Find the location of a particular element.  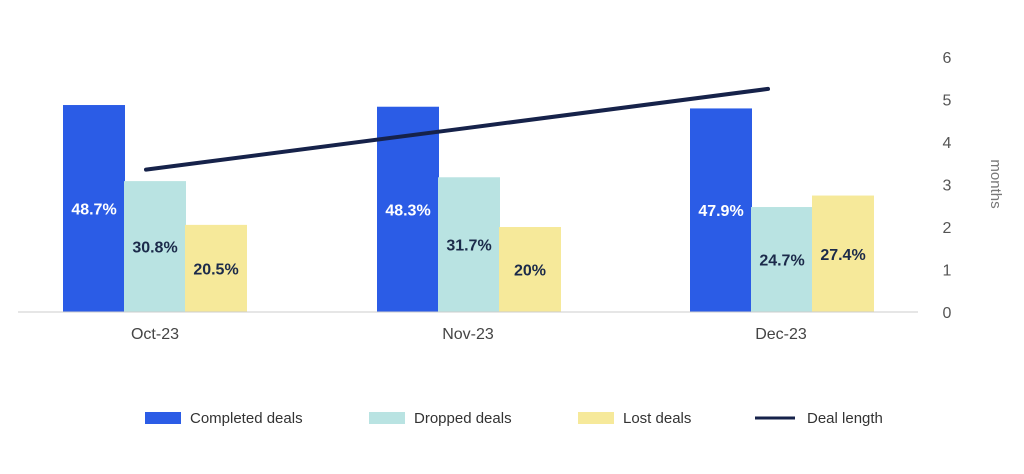

data-label: 20.5% is located at coordinates (215, 269).